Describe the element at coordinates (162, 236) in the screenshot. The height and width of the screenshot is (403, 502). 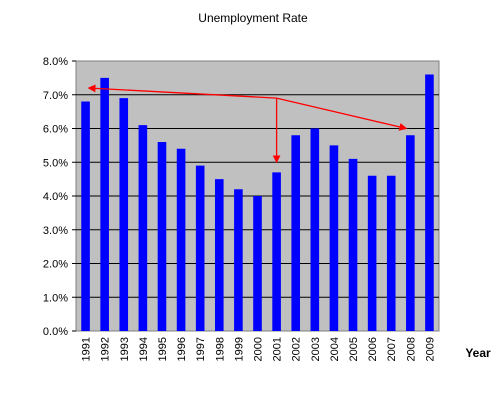
I see `bar-1995` at that location.